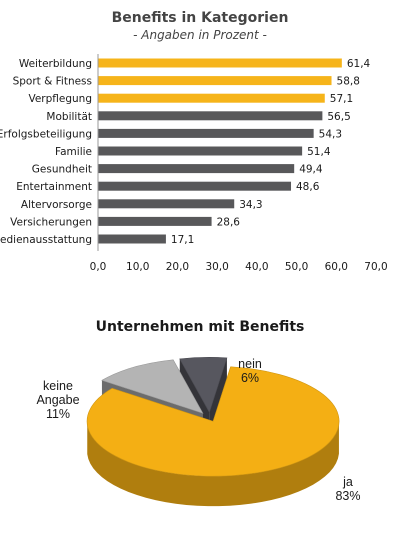 The width and height of the screenshot is (400, 545). I want to click on category-label: Versicherungen, so click(51, 222).